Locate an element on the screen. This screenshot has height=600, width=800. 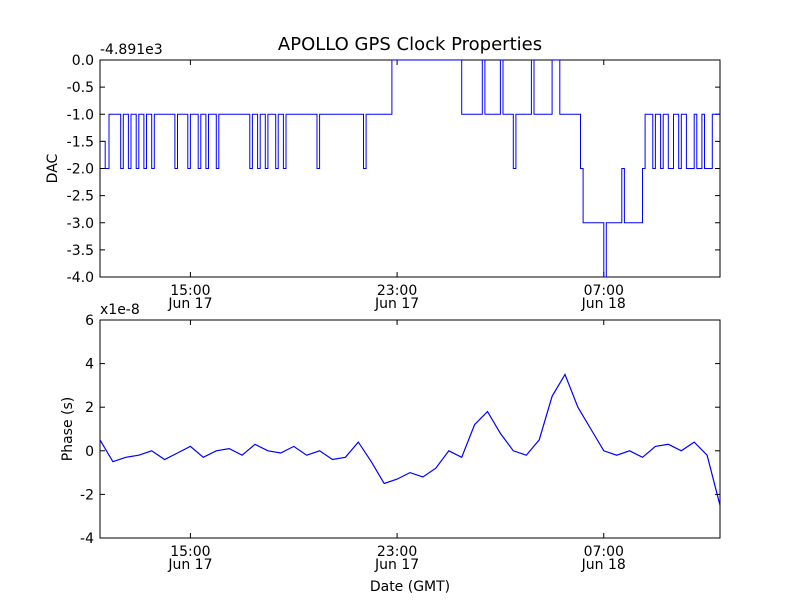
dac-xtick-time: 23:00 is located at coordinates (397, 291).